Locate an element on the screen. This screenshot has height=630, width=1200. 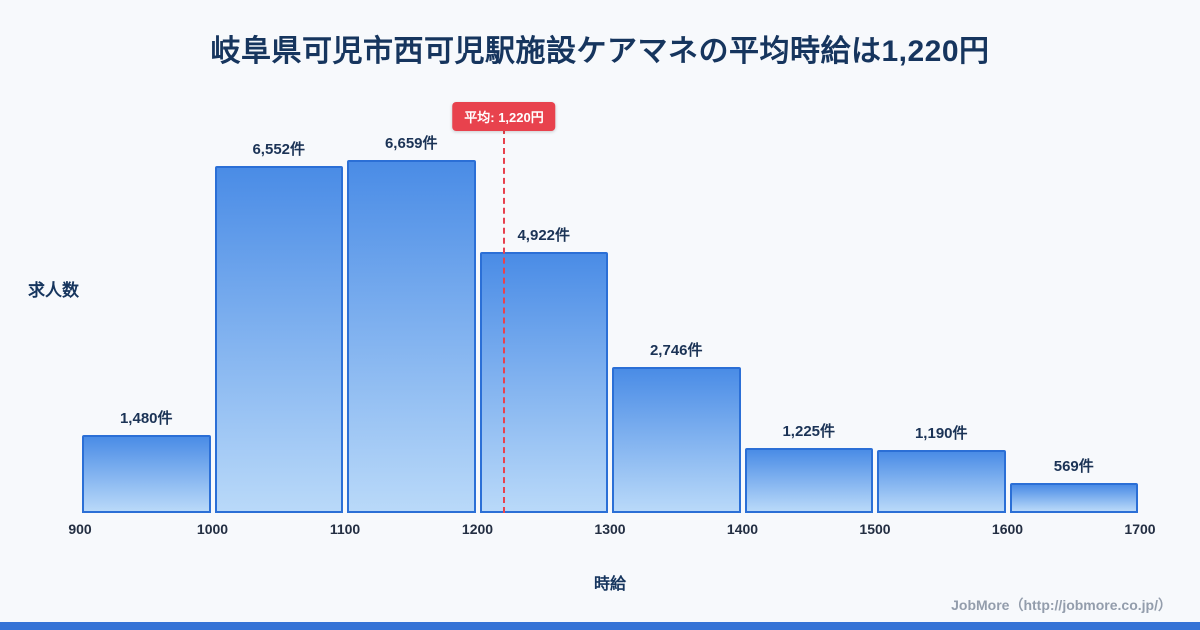
bar-value-label: 2,746件 is located at coordinates (676, 351).